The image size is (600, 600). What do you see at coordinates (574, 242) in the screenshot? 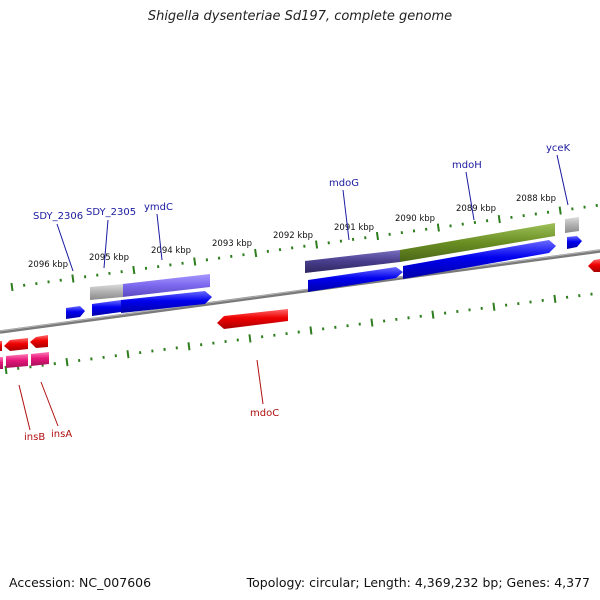
I see `gene-ycek` at bounding box center [574, 242].